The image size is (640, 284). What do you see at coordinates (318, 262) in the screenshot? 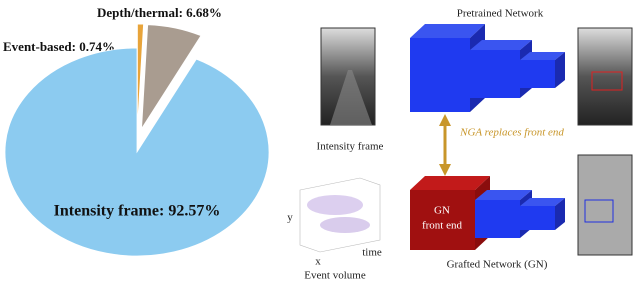
I see `axis-x: x` at bounding box center [318, 262].